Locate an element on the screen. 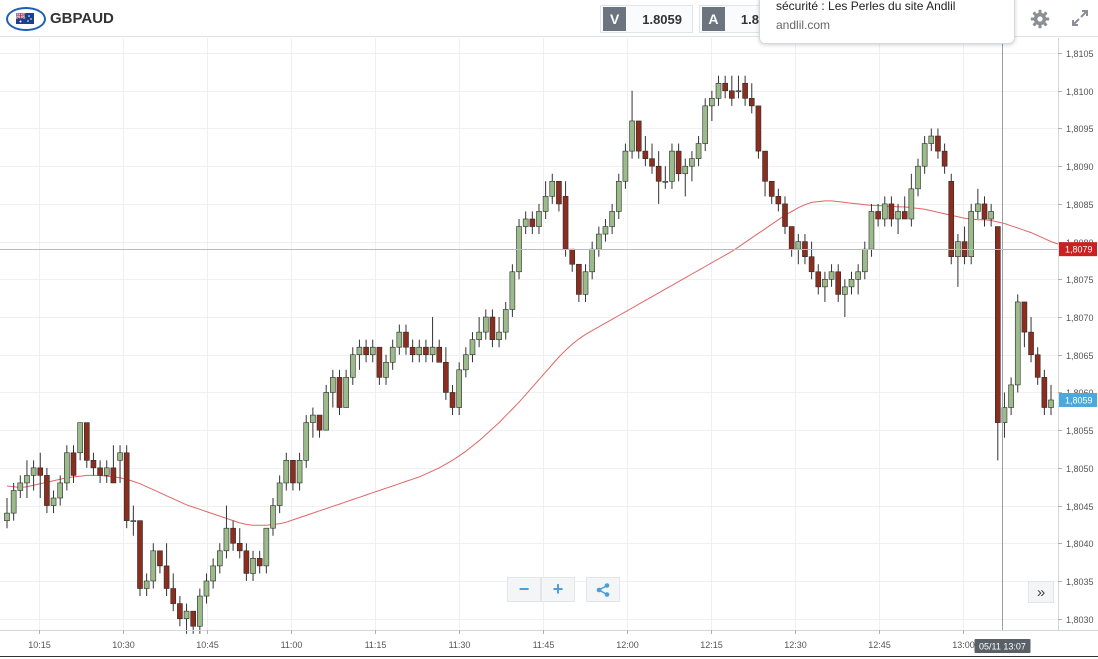  zoom-out-button: − is located at coordinates (524, 589).